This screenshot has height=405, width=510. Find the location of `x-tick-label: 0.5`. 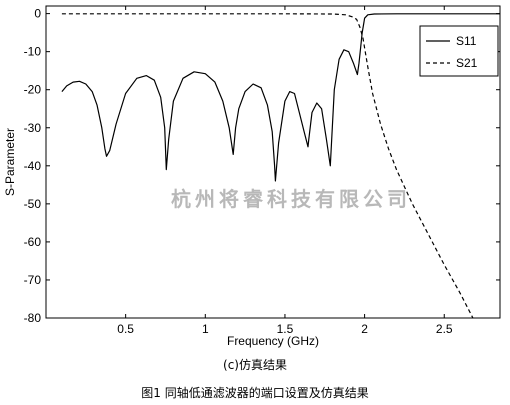

x-tick-label: 0.5 is located at coordinates (125, 329).